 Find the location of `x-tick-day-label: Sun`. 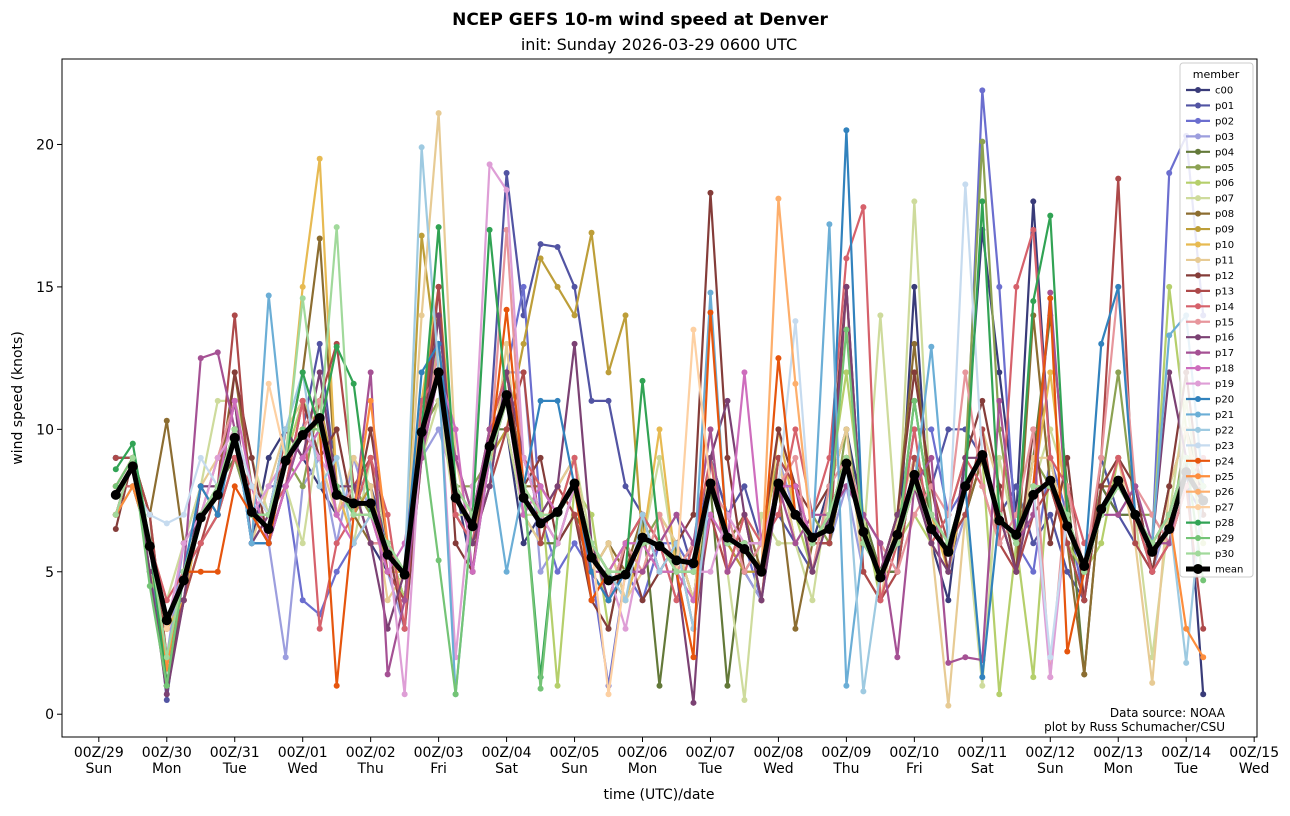

x-tick-day-label: Sun is located at coordinates (1050, 769).